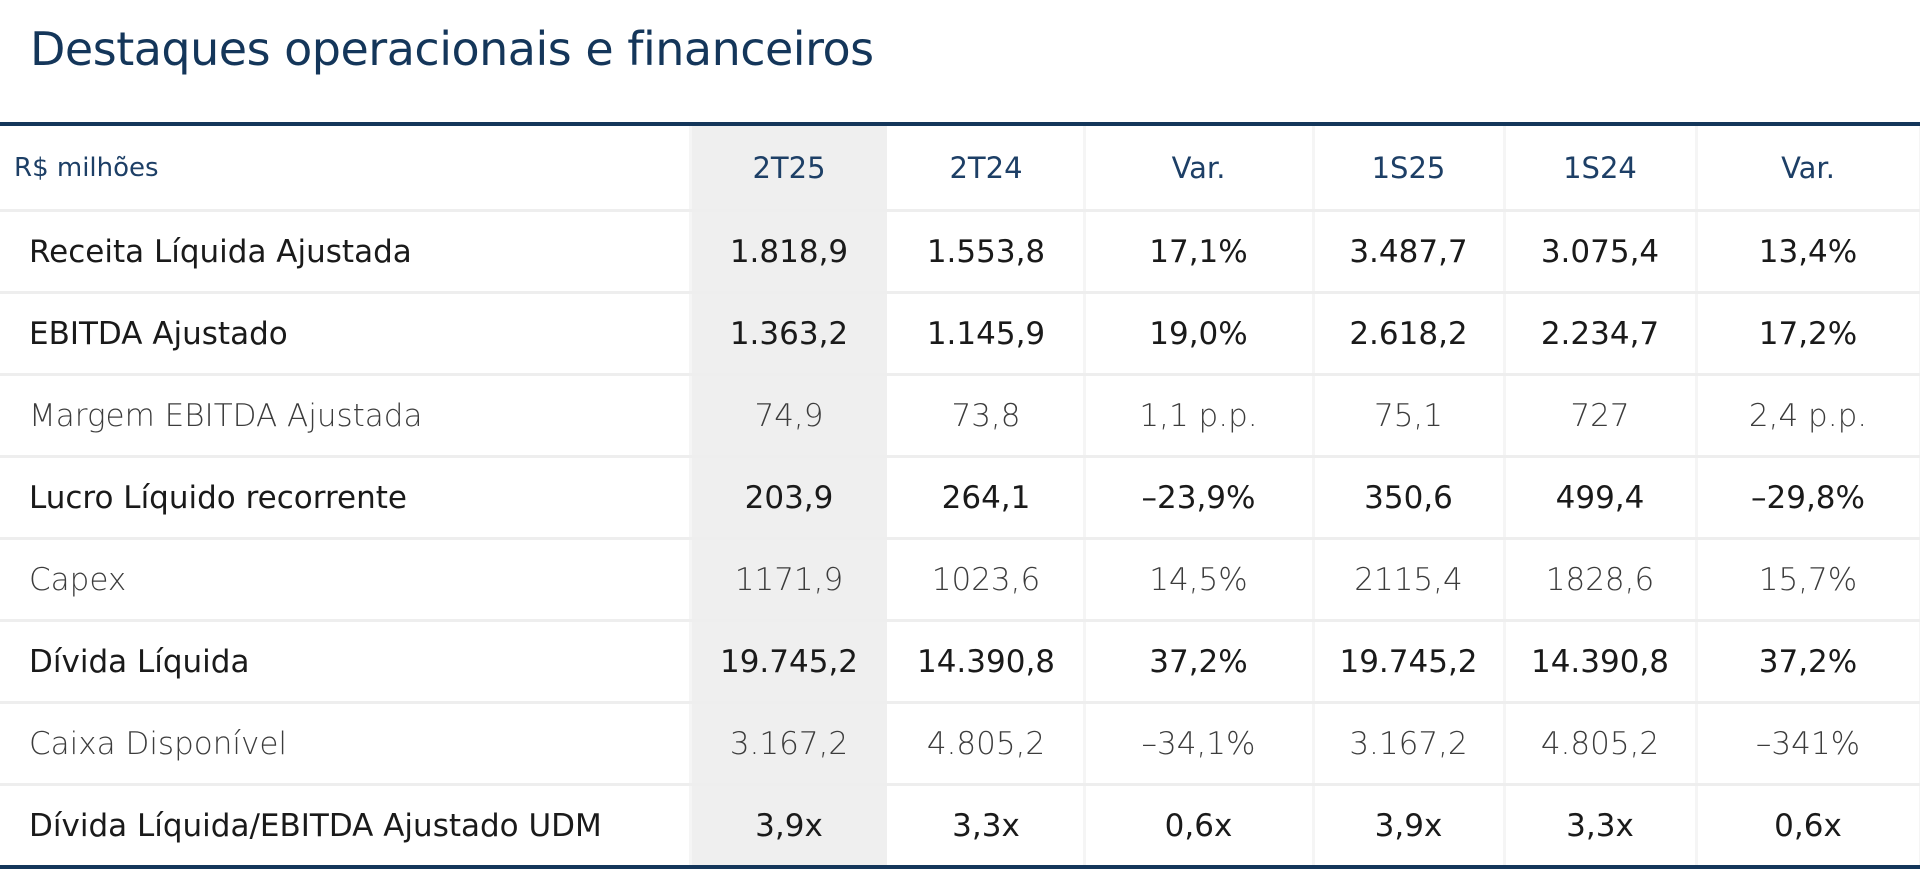  I want to click on column-header: 2T24, so click(987, 168).